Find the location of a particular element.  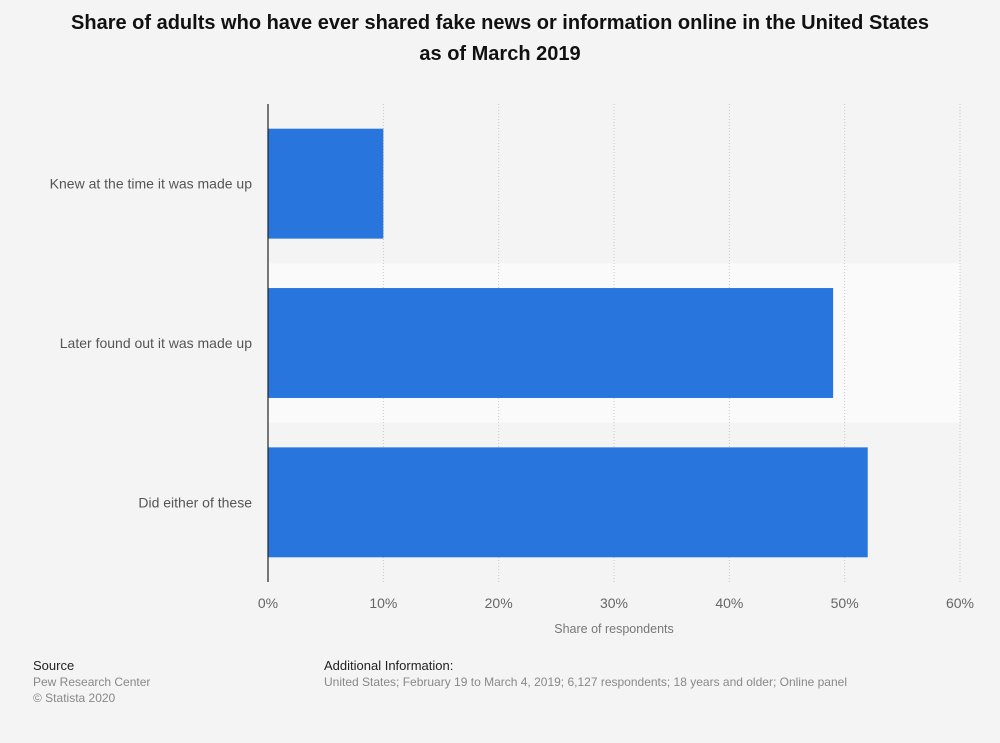

x-axis-title: Share of respondents is located at coordinates (614, 629).